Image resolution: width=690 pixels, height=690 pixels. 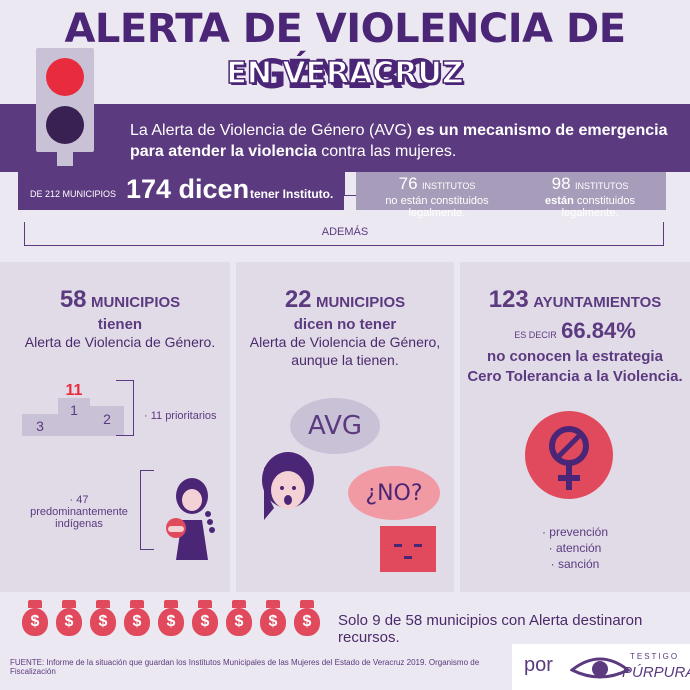 I want to click on col1-note2: · 47 predominantemente indígenas, so click(x=79, y=512).